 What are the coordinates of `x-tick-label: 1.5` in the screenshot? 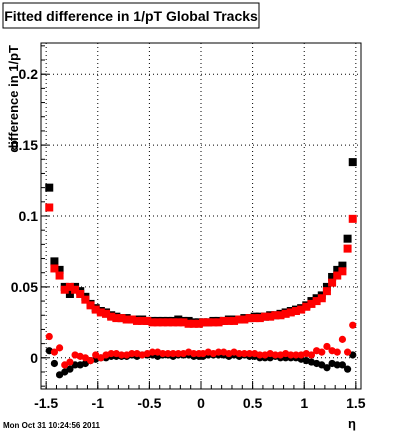 It's located at (356, 403).